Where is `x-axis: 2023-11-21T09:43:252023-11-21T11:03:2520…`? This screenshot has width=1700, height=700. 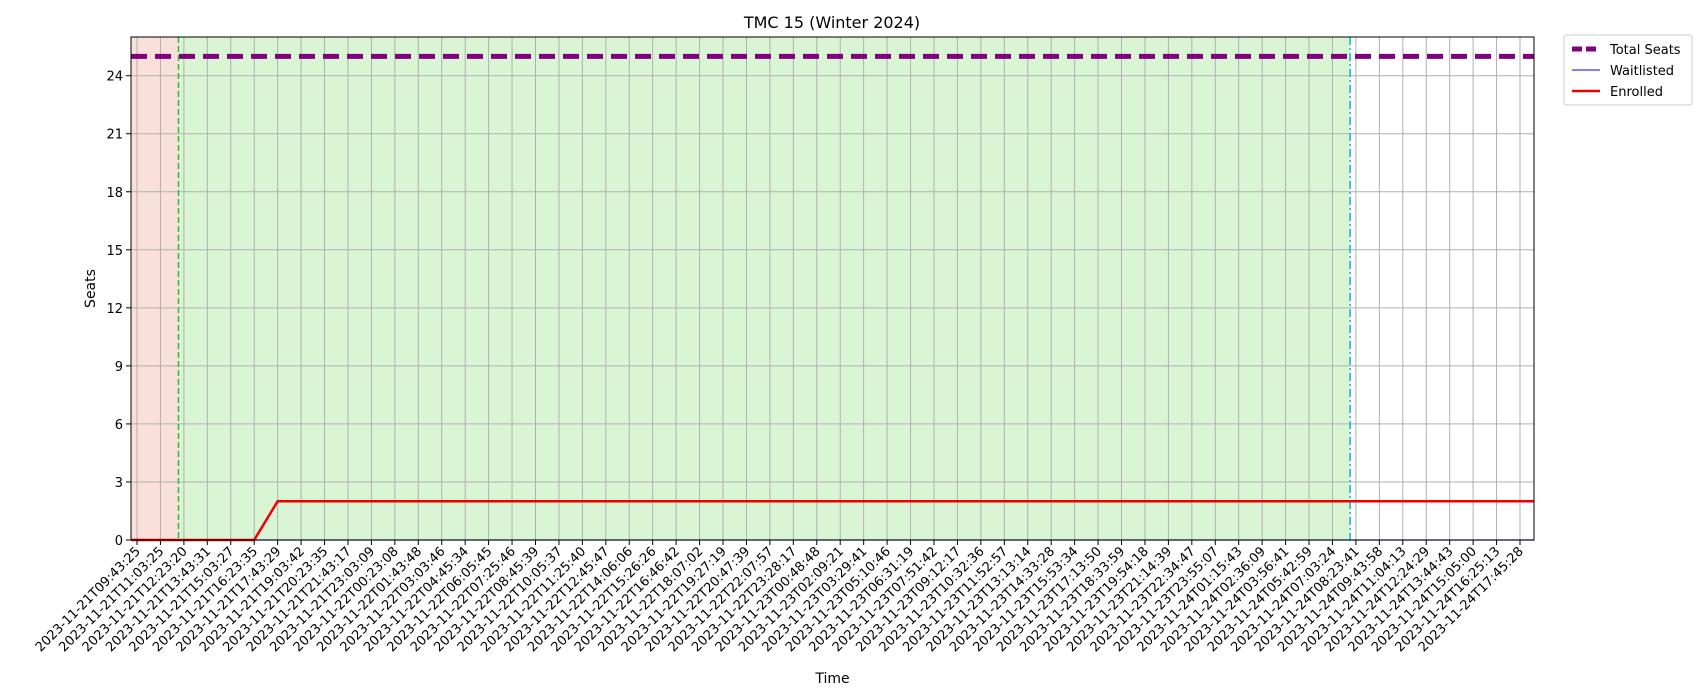
x-axis: 2023-11-21T09:43:252023-11-21T11:03:2520… is located at coordinates (780, 597).